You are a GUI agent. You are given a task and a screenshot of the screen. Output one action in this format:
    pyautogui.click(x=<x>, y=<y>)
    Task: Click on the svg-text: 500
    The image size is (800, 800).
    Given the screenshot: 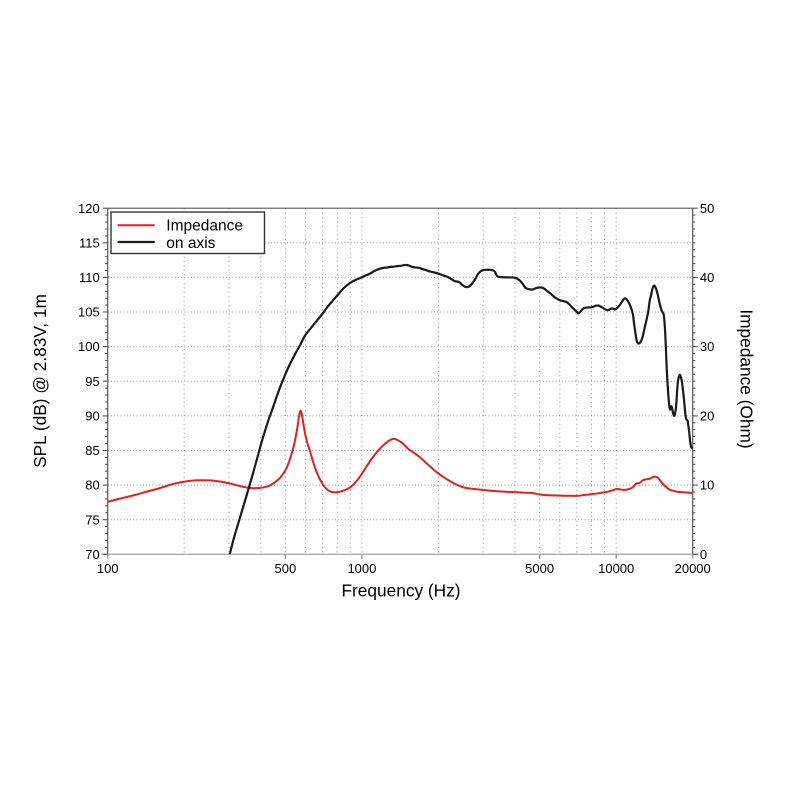 What is the action you would take?
    pyautogui.click(x=286, y=568)
    